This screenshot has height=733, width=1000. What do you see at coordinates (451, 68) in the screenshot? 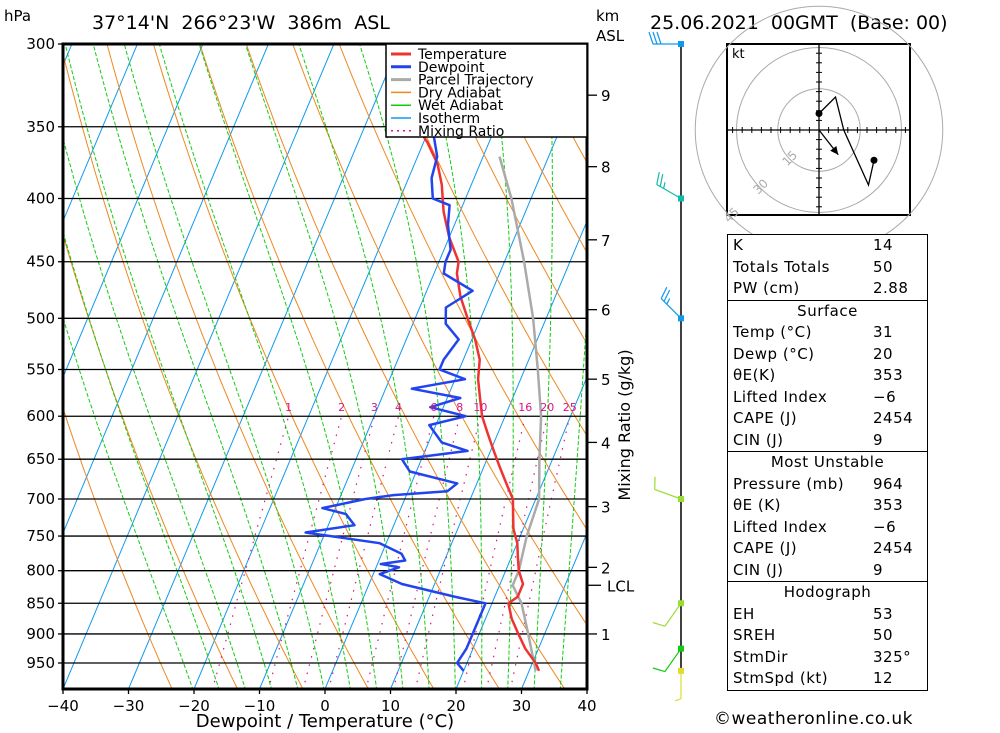
I see `legend-label: Dewpoint` at bounding box center [451, 68].